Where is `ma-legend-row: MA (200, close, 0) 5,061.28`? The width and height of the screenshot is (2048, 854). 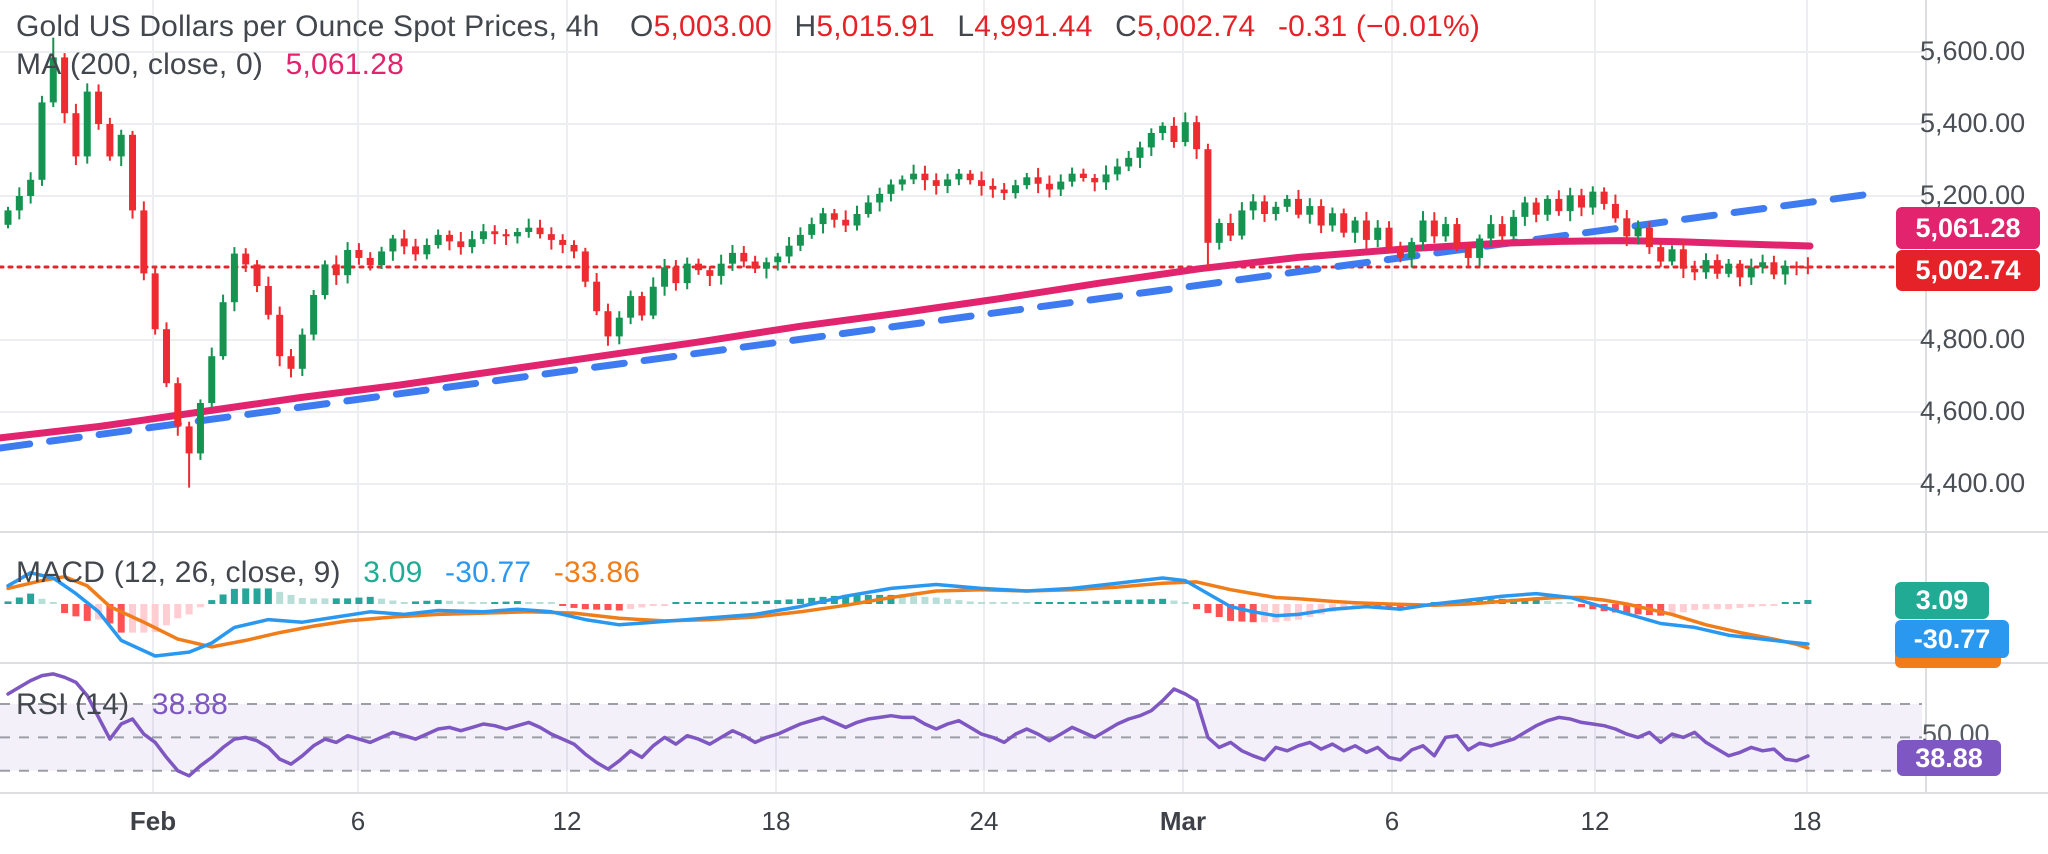 ma-legend-row: MA (200, close, 0) 5,061.28 is located at coordinates (210, 65).